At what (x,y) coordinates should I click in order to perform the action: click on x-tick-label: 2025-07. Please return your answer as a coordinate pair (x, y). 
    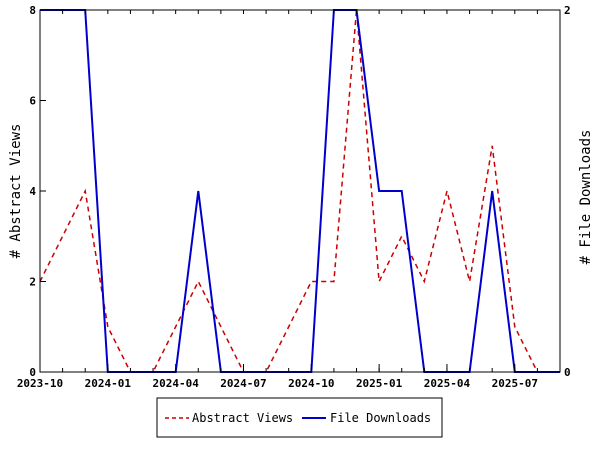
    Looking at the image, I should click on (515, 383).